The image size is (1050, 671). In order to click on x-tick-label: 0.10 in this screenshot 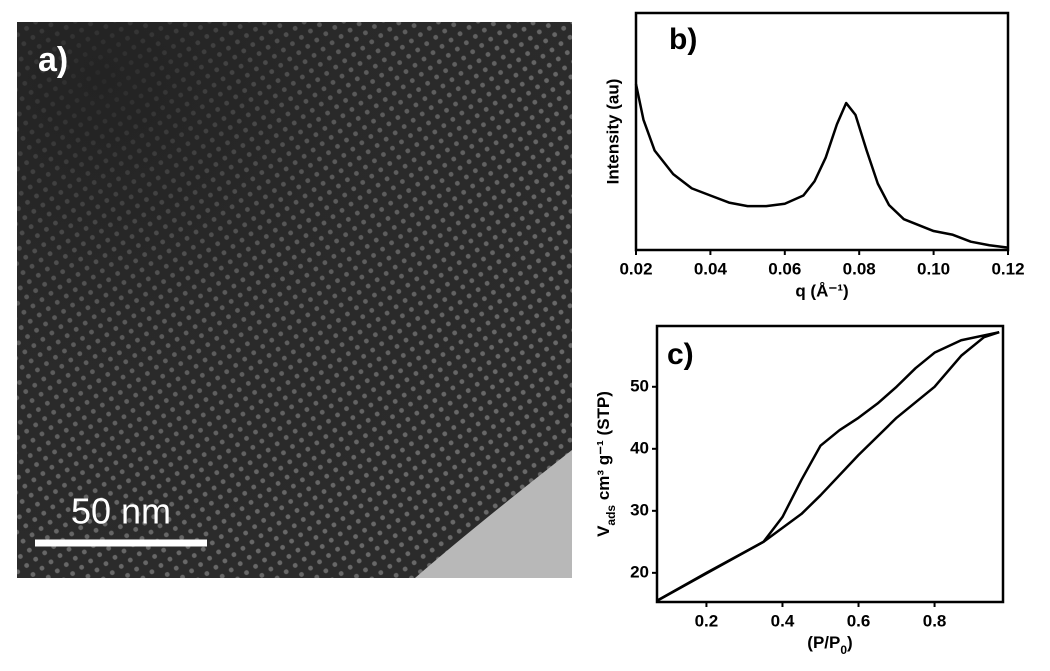, I will do `click(933, 268)`.